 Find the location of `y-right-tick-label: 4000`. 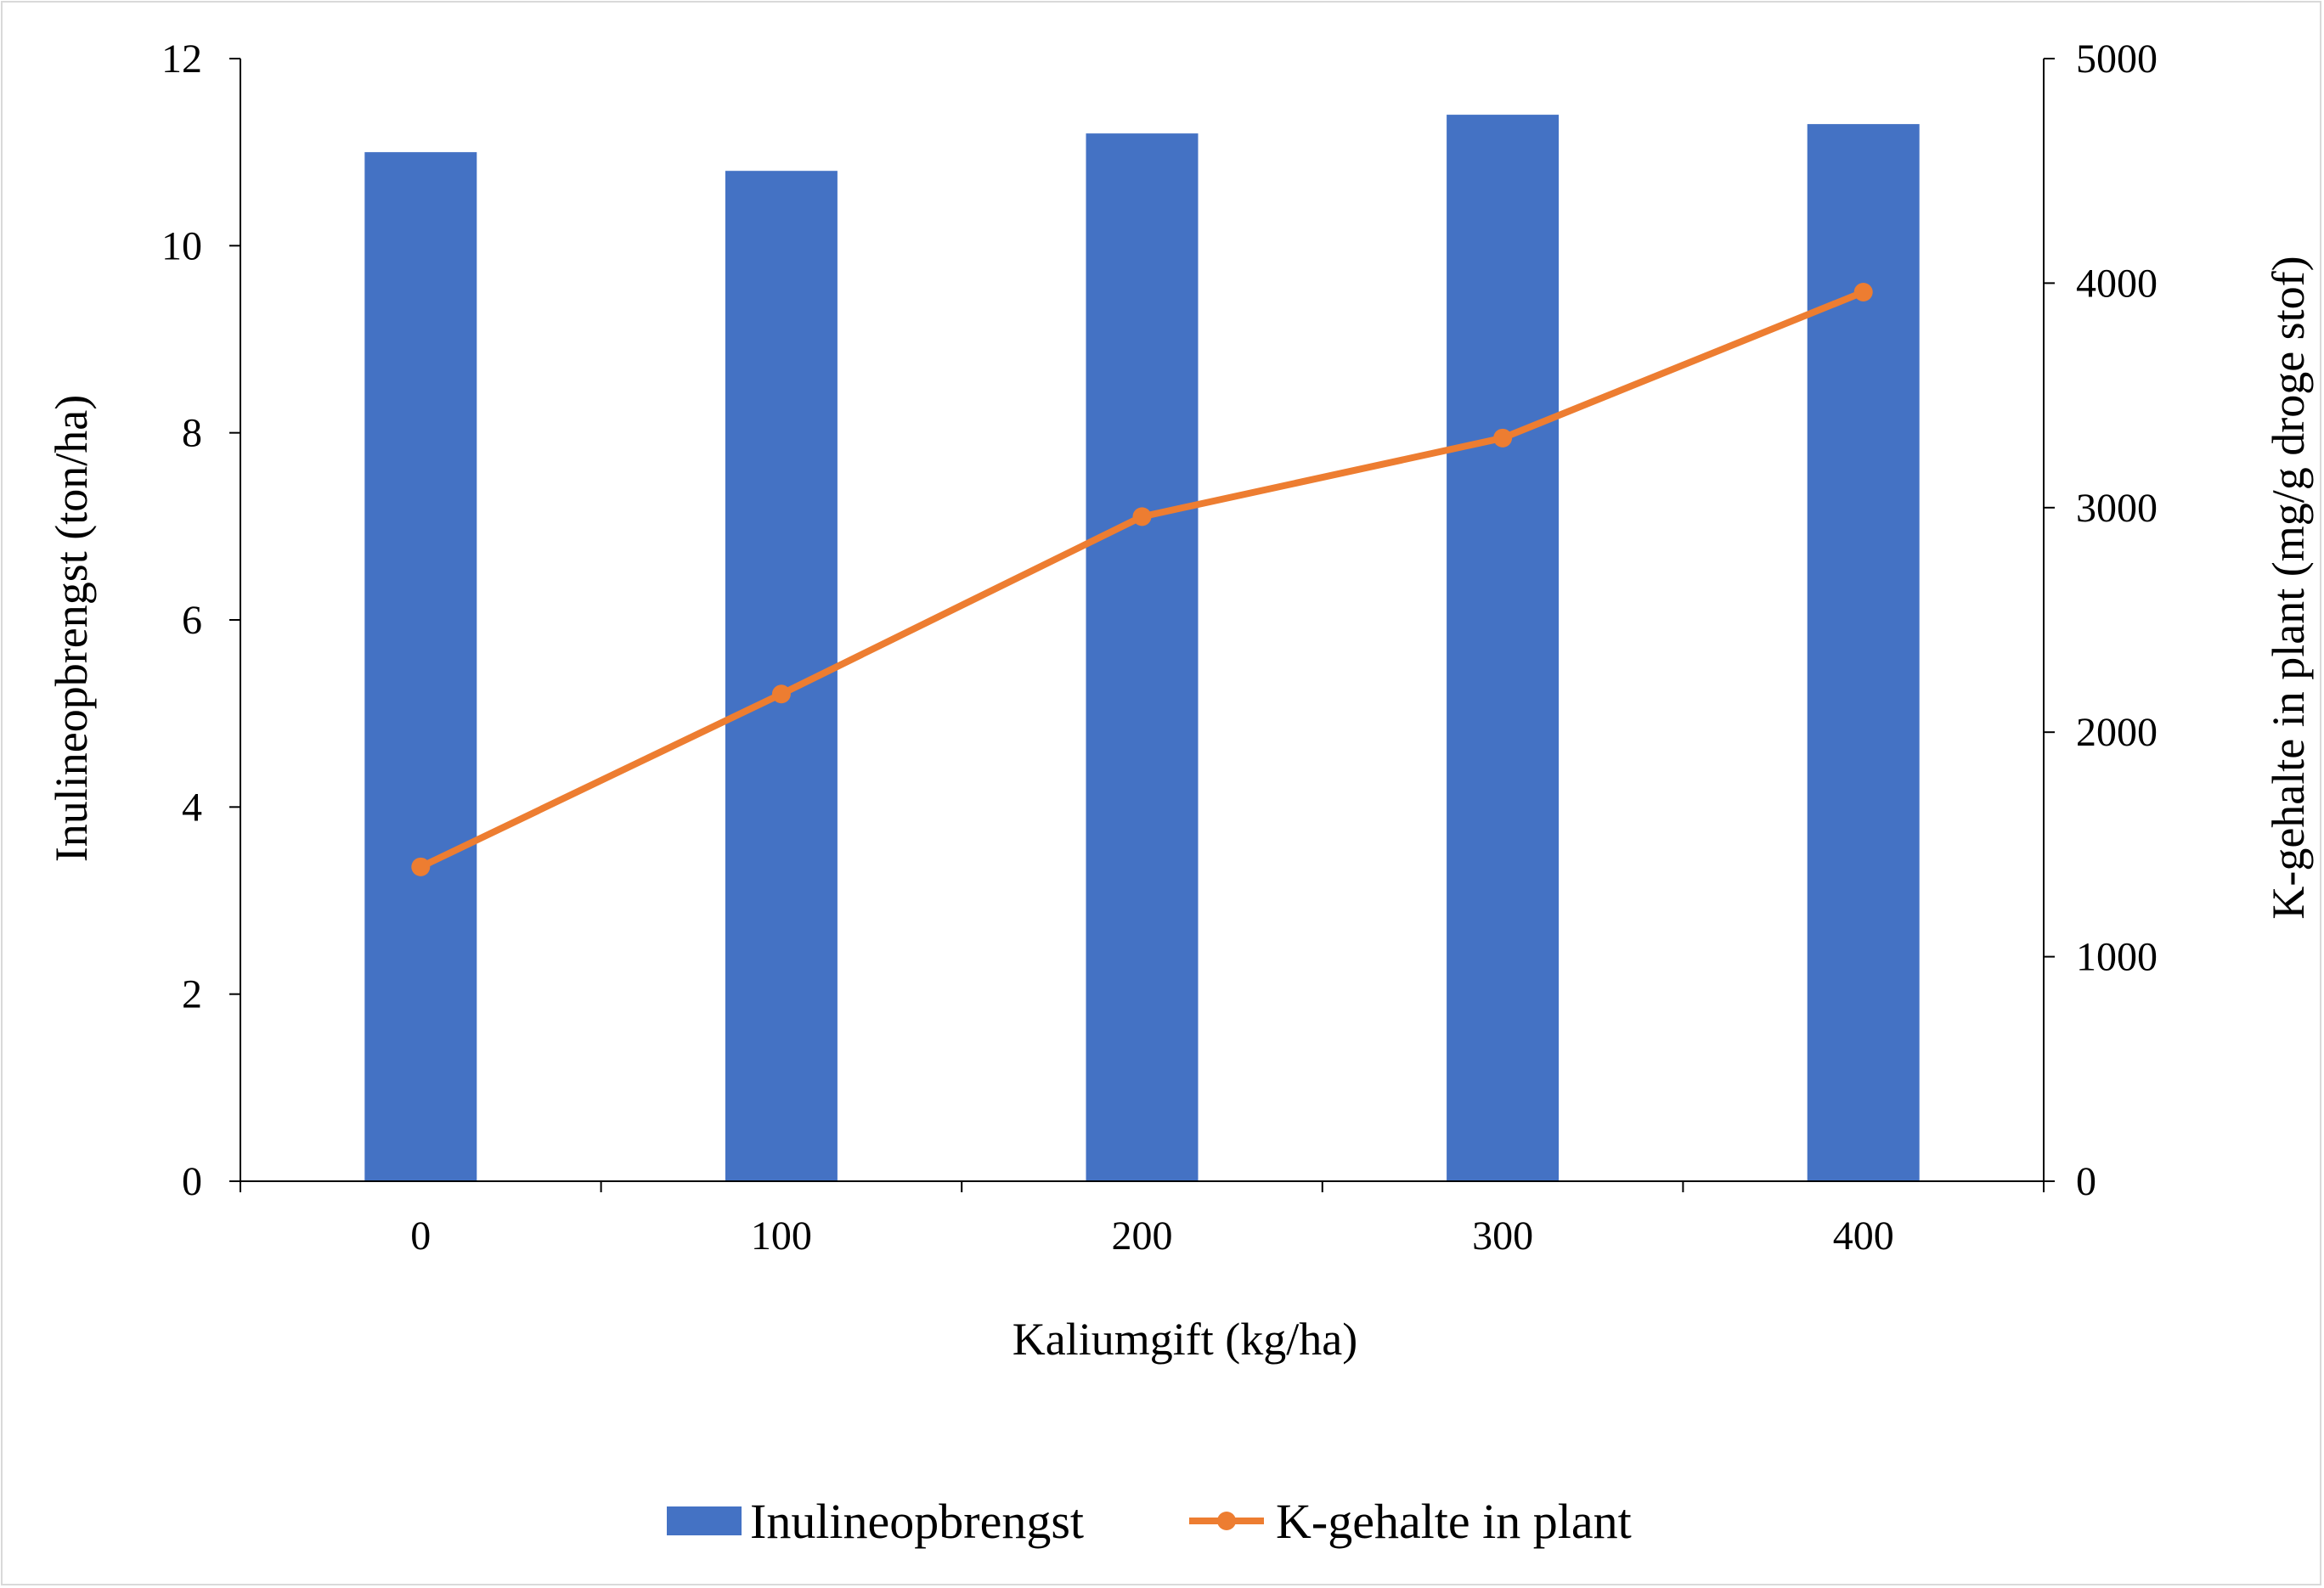

y-right-tick-label: 4000 is located at coordinates (2117, 283).